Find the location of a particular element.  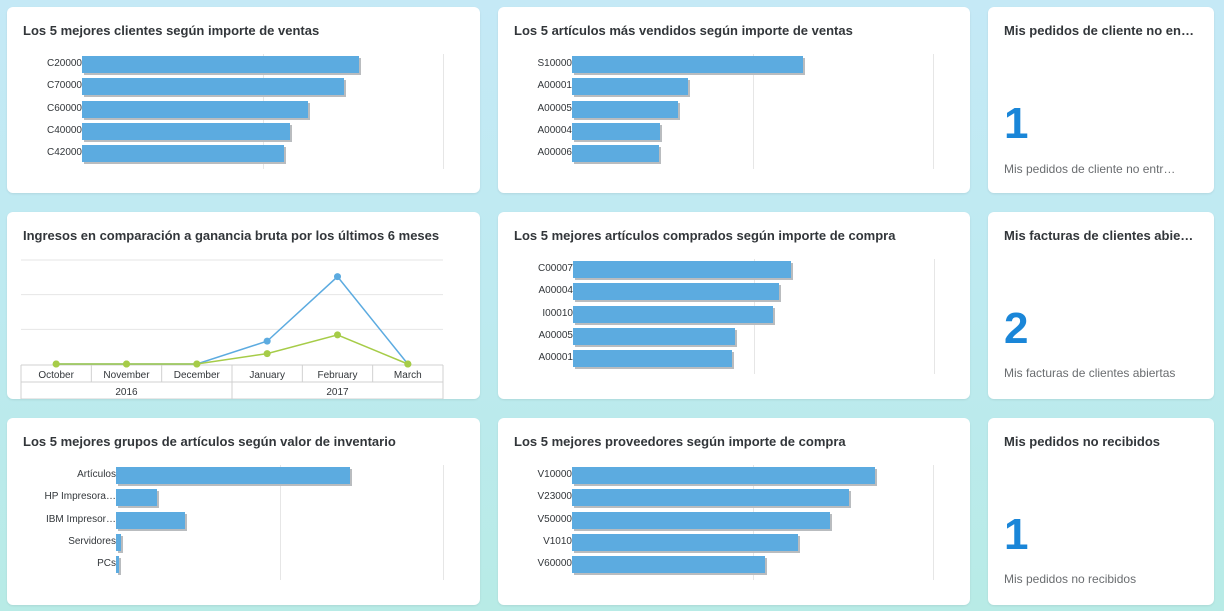

kpi-subtitle: Mis facturas de clientes abiertas is located at coordinates (1090, 373).